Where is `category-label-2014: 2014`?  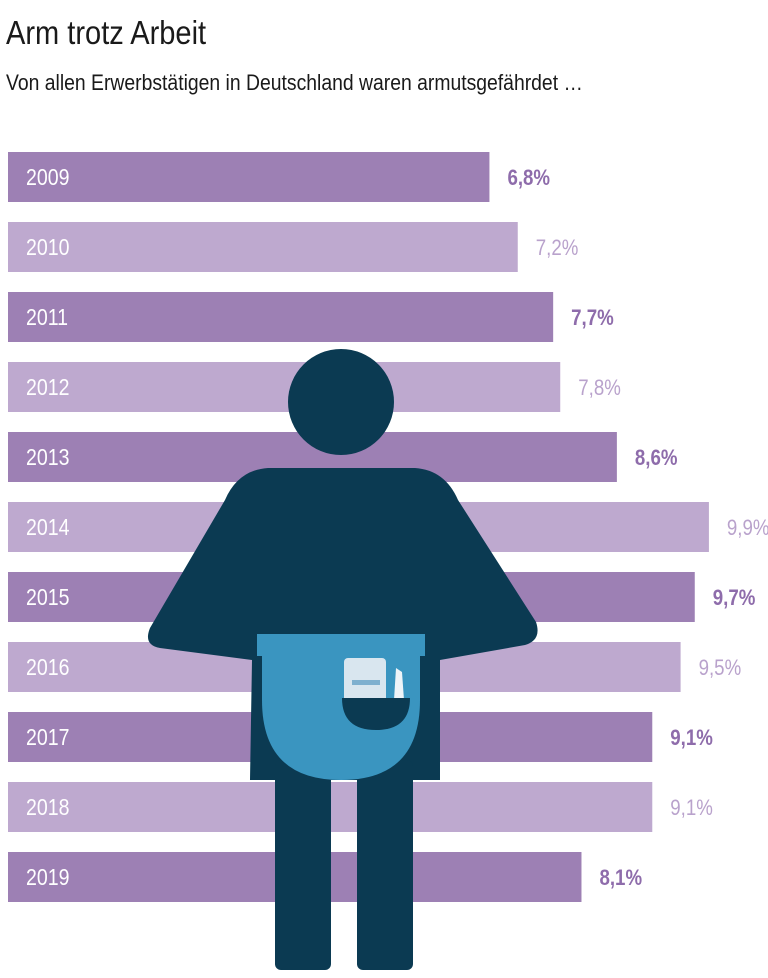
category-label-2014: 2014 is located at coordinates (48, 528).